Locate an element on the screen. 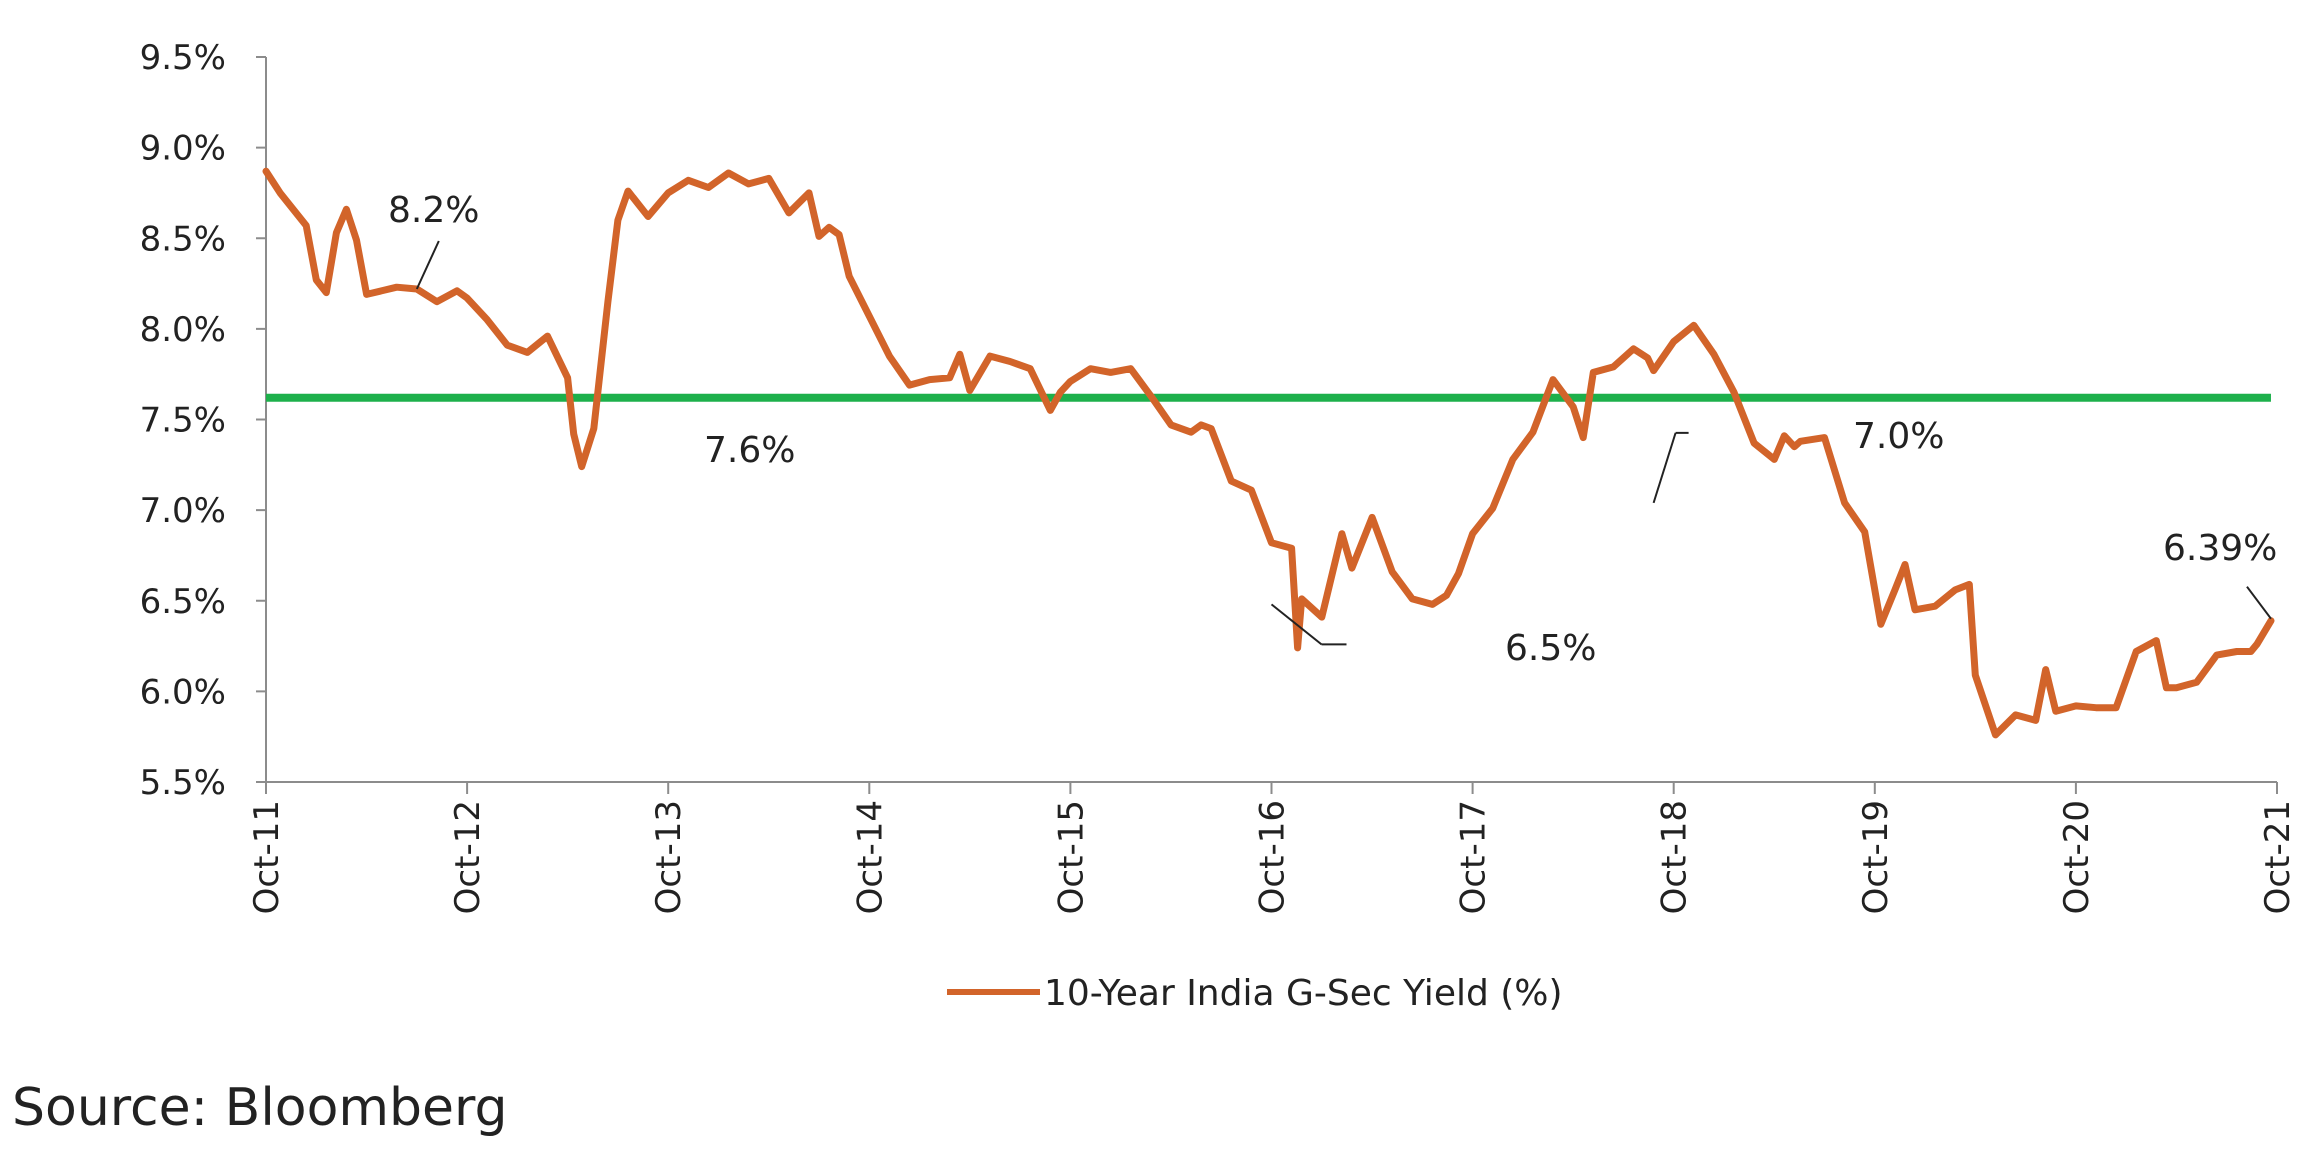  y-tick-label: 8.5% is located at coordinates (183, 239).